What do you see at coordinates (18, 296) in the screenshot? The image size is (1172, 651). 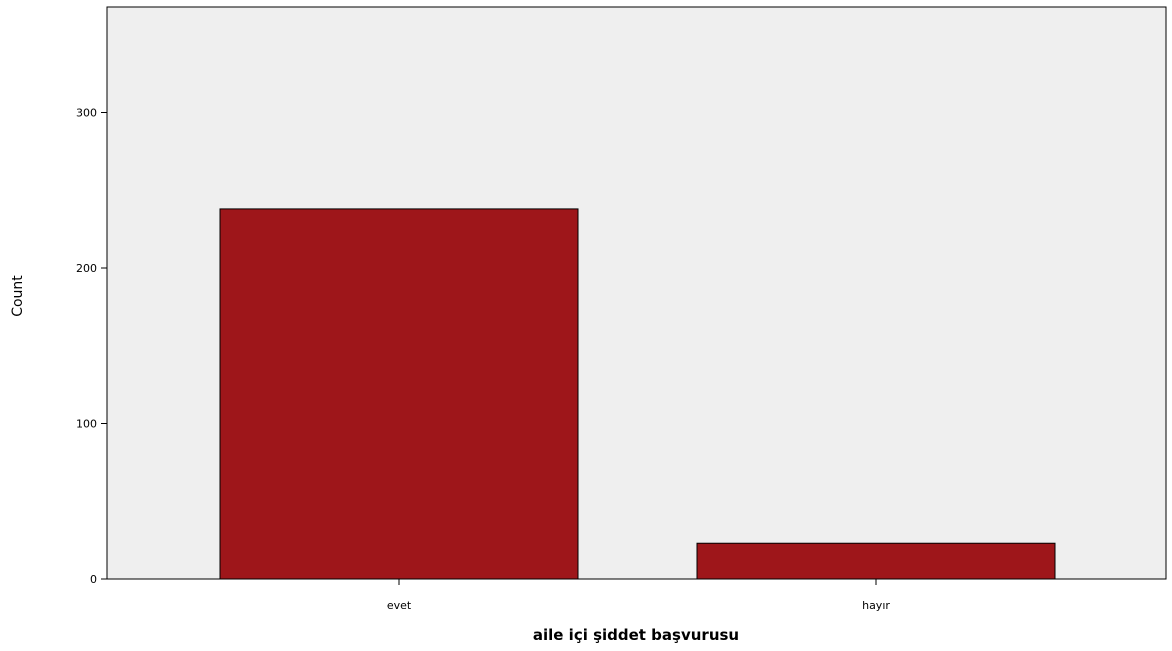 I see `y-axis-title: Count` at bounding box center [18, 296].